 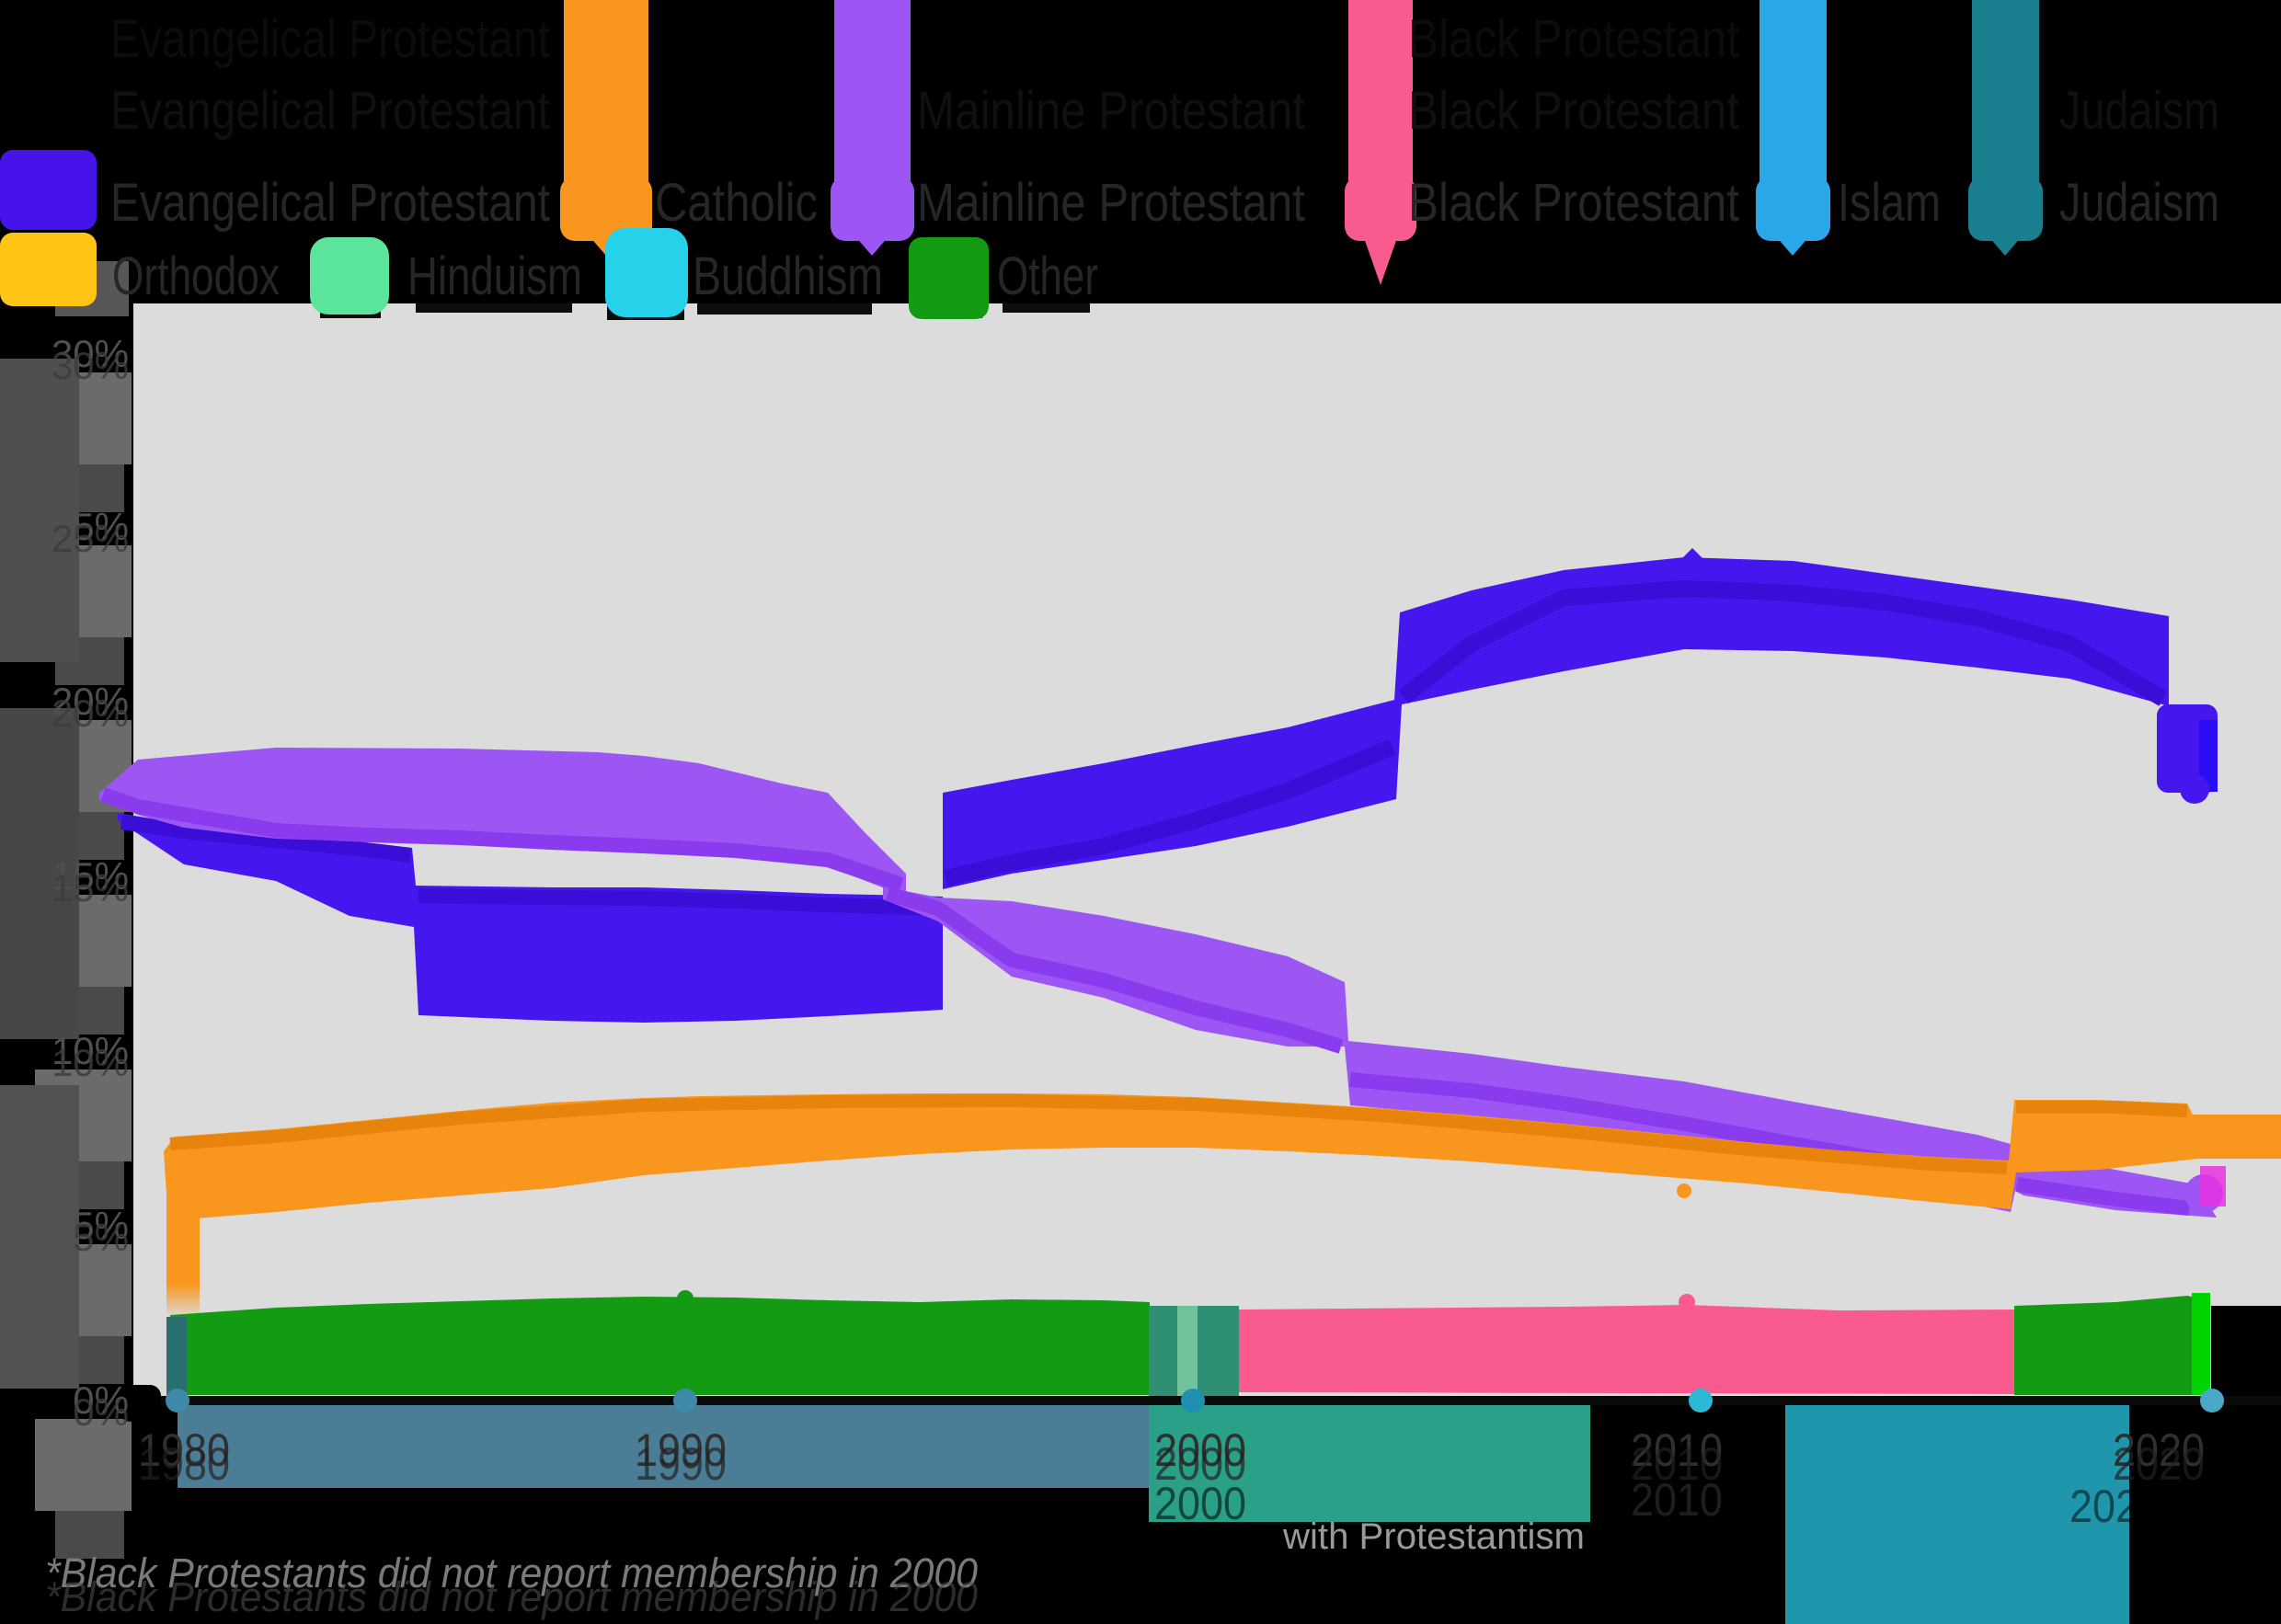 What do you see at coordinates (495, 276) in the screenshot?
I see `svg-text: Hinduism` at bounding box center [495, 276].